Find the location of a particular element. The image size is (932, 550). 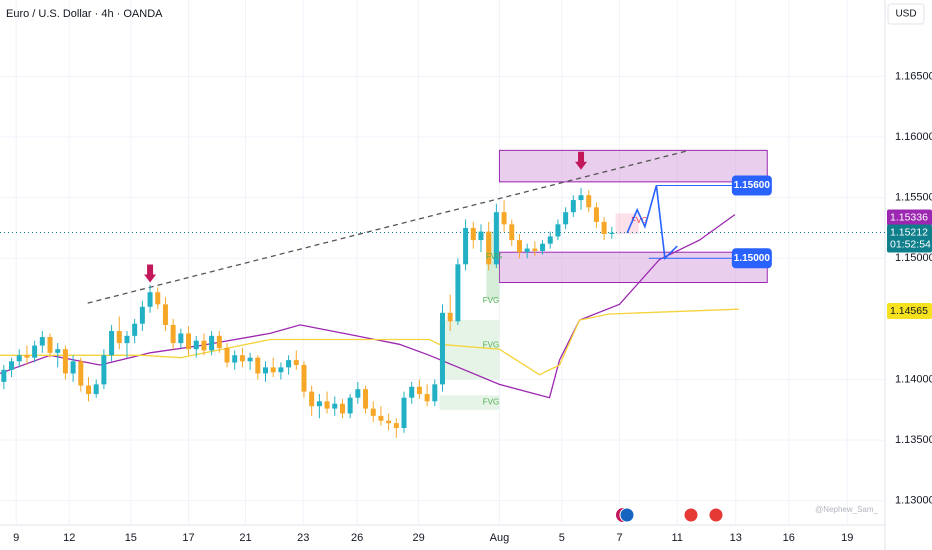

level-badge is located at coordinates (751, 185).